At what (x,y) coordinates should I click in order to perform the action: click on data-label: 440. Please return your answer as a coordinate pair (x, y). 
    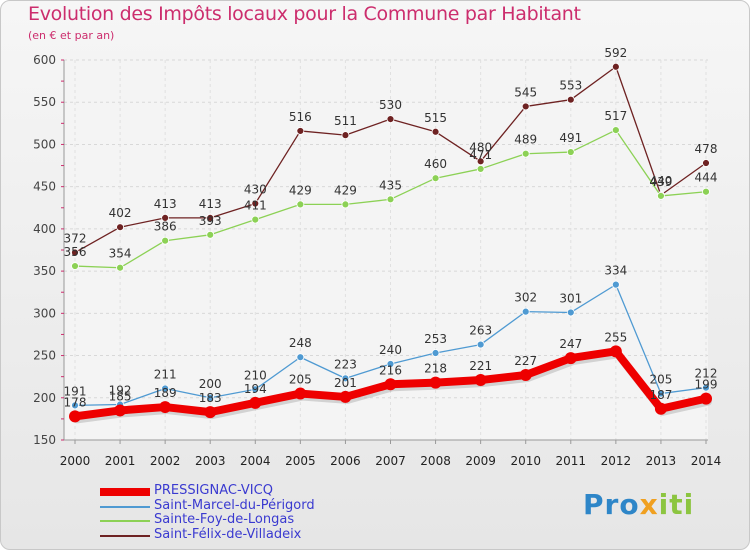
    Looking at the image, I should click on (660, 181).